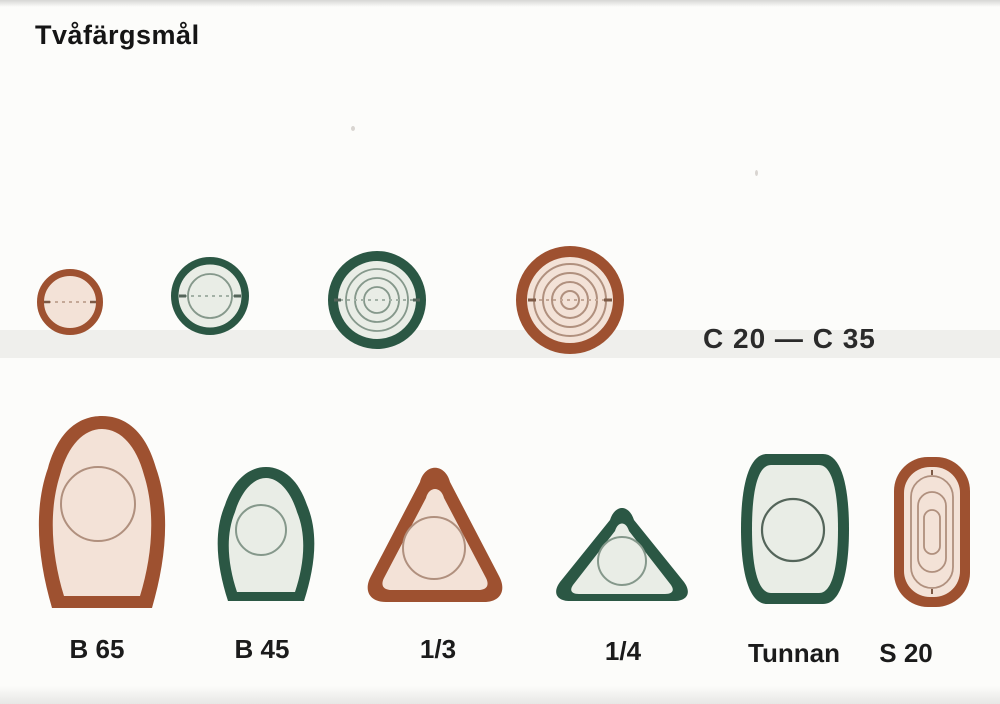 The height and width of the screenshot is (704, 1000). Describe the element at coordinates (794, 653) in the screenshot. I see `label-tunnan: Tunnan` at that location.